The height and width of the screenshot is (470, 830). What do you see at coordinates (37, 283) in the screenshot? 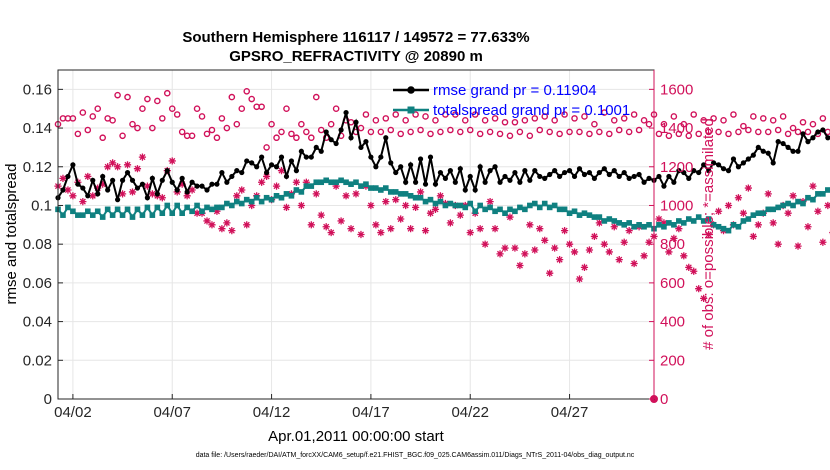
I see `y-left-tick-label: 0.06` at bounding box center [37, 283].